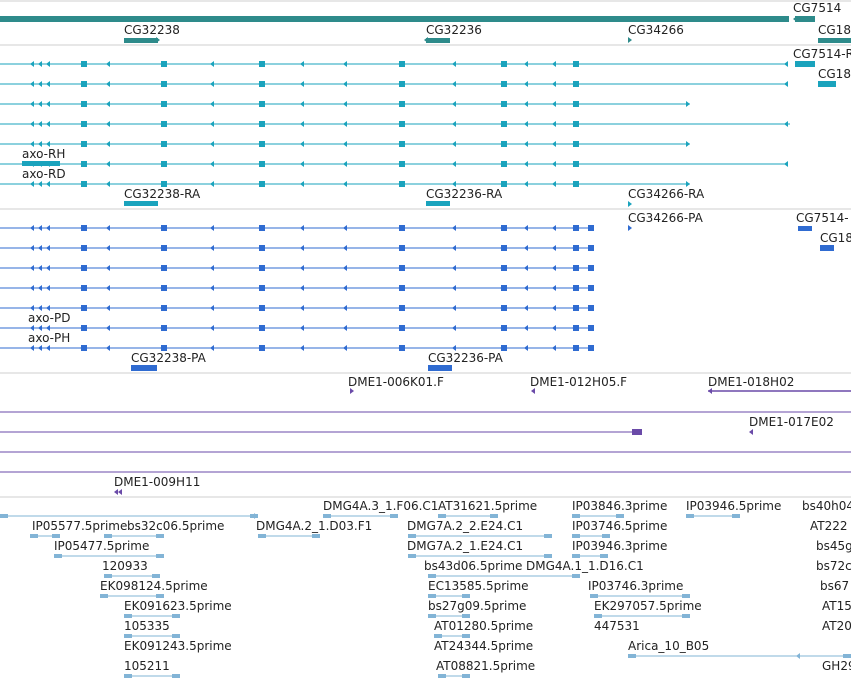  Describe the element at coordinates (44, 174) in the screenshot. I see `transcript-label: axo-RD` at that location.